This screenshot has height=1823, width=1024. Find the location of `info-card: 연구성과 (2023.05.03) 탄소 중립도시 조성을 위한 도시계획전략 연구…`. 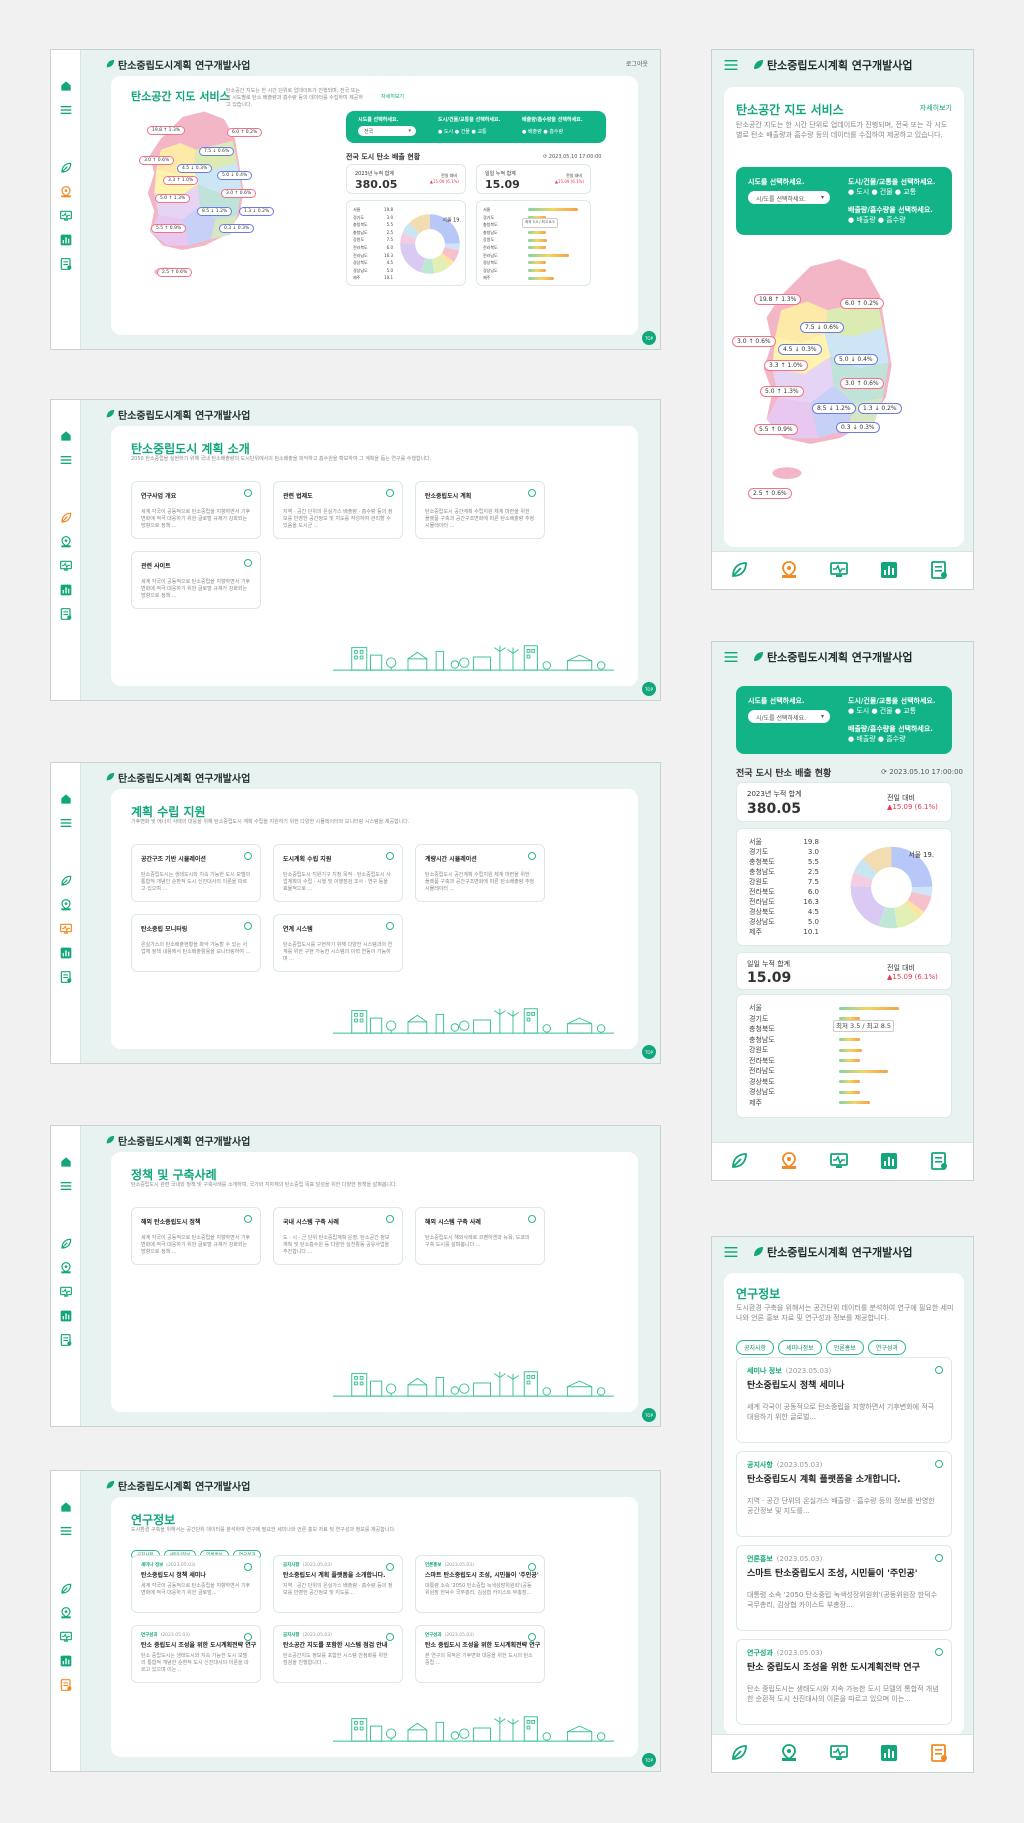

info-card: 연구성과 (2023.05.03) 탄소 중립도시 조성을 위한 도시계획전략 연구… is located at coordinates (196, 1654).